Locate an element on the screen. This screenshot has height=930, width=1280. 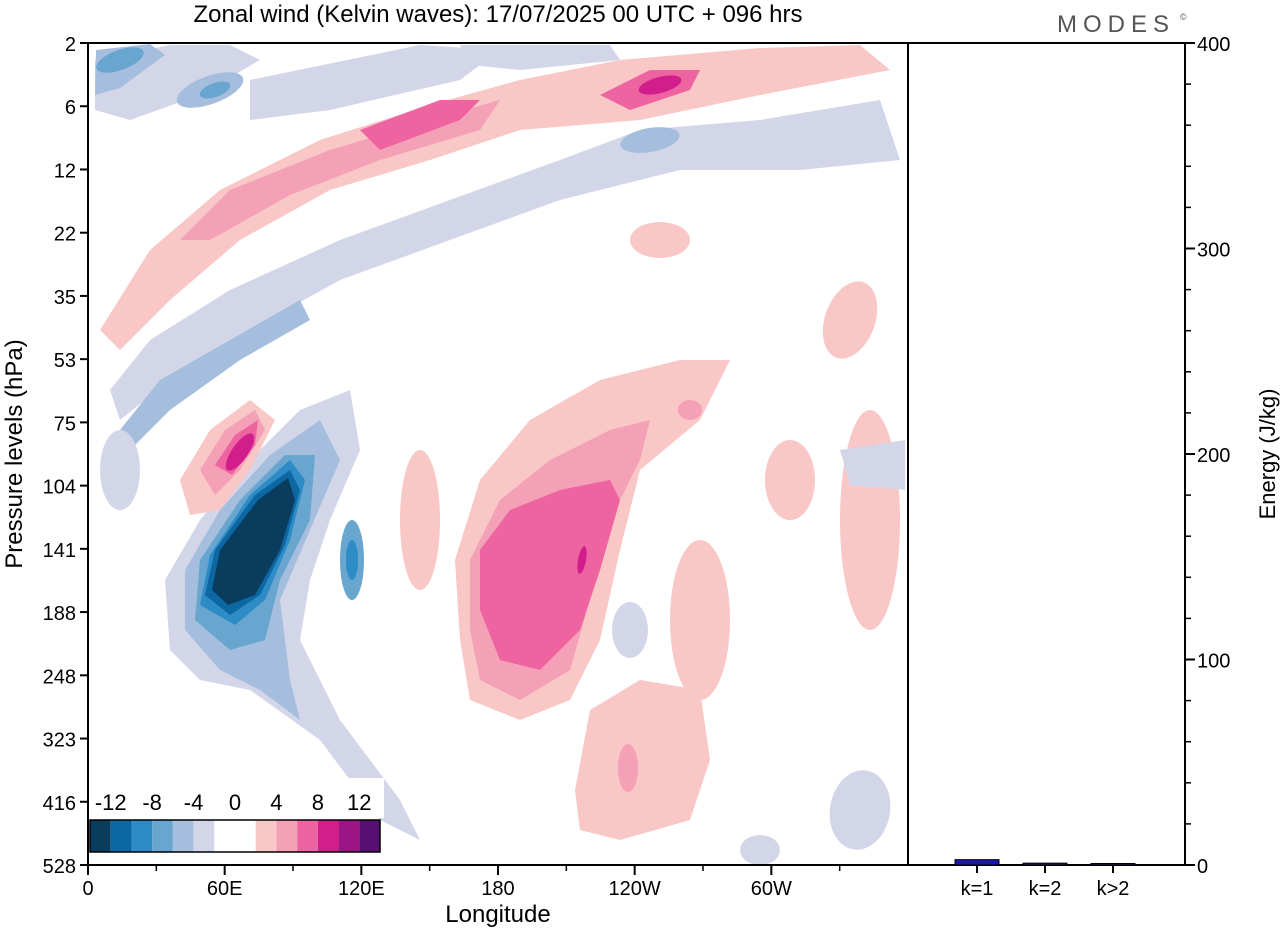
contour-pos-upper-peak is located at coordinates (420, 125).